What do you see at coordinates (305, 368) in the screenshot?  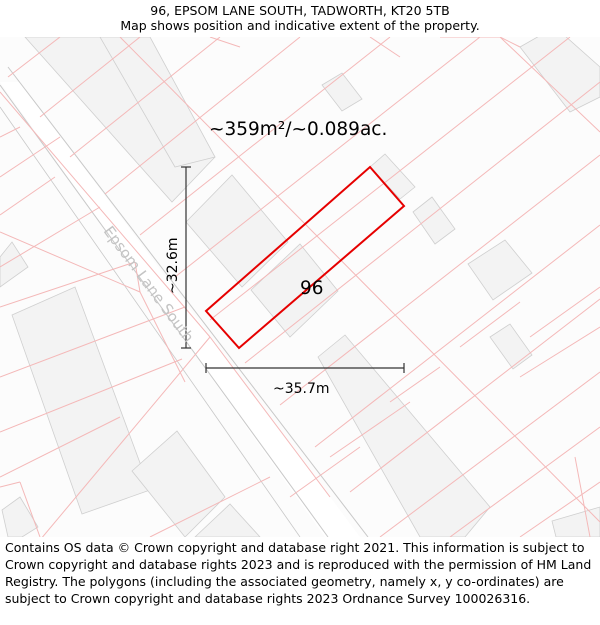 I see `width-measure` at bounding box center [305, 368].